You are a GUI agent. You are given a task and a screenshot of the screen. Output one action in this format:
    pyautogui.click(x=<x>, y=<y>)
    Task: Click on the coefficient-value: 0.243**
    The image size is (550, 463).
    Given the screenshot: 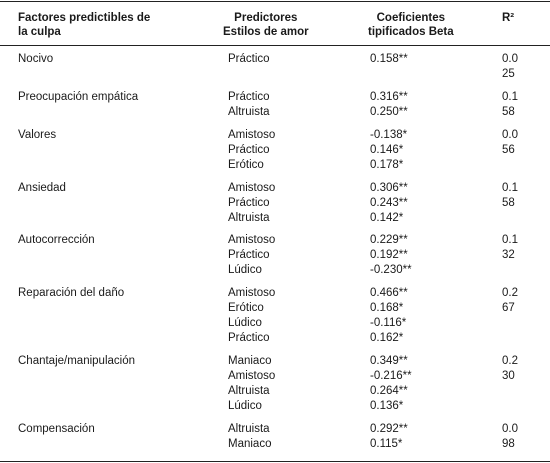 What is the action you would take?
    pyautogui.click(x=389, y=203)
    